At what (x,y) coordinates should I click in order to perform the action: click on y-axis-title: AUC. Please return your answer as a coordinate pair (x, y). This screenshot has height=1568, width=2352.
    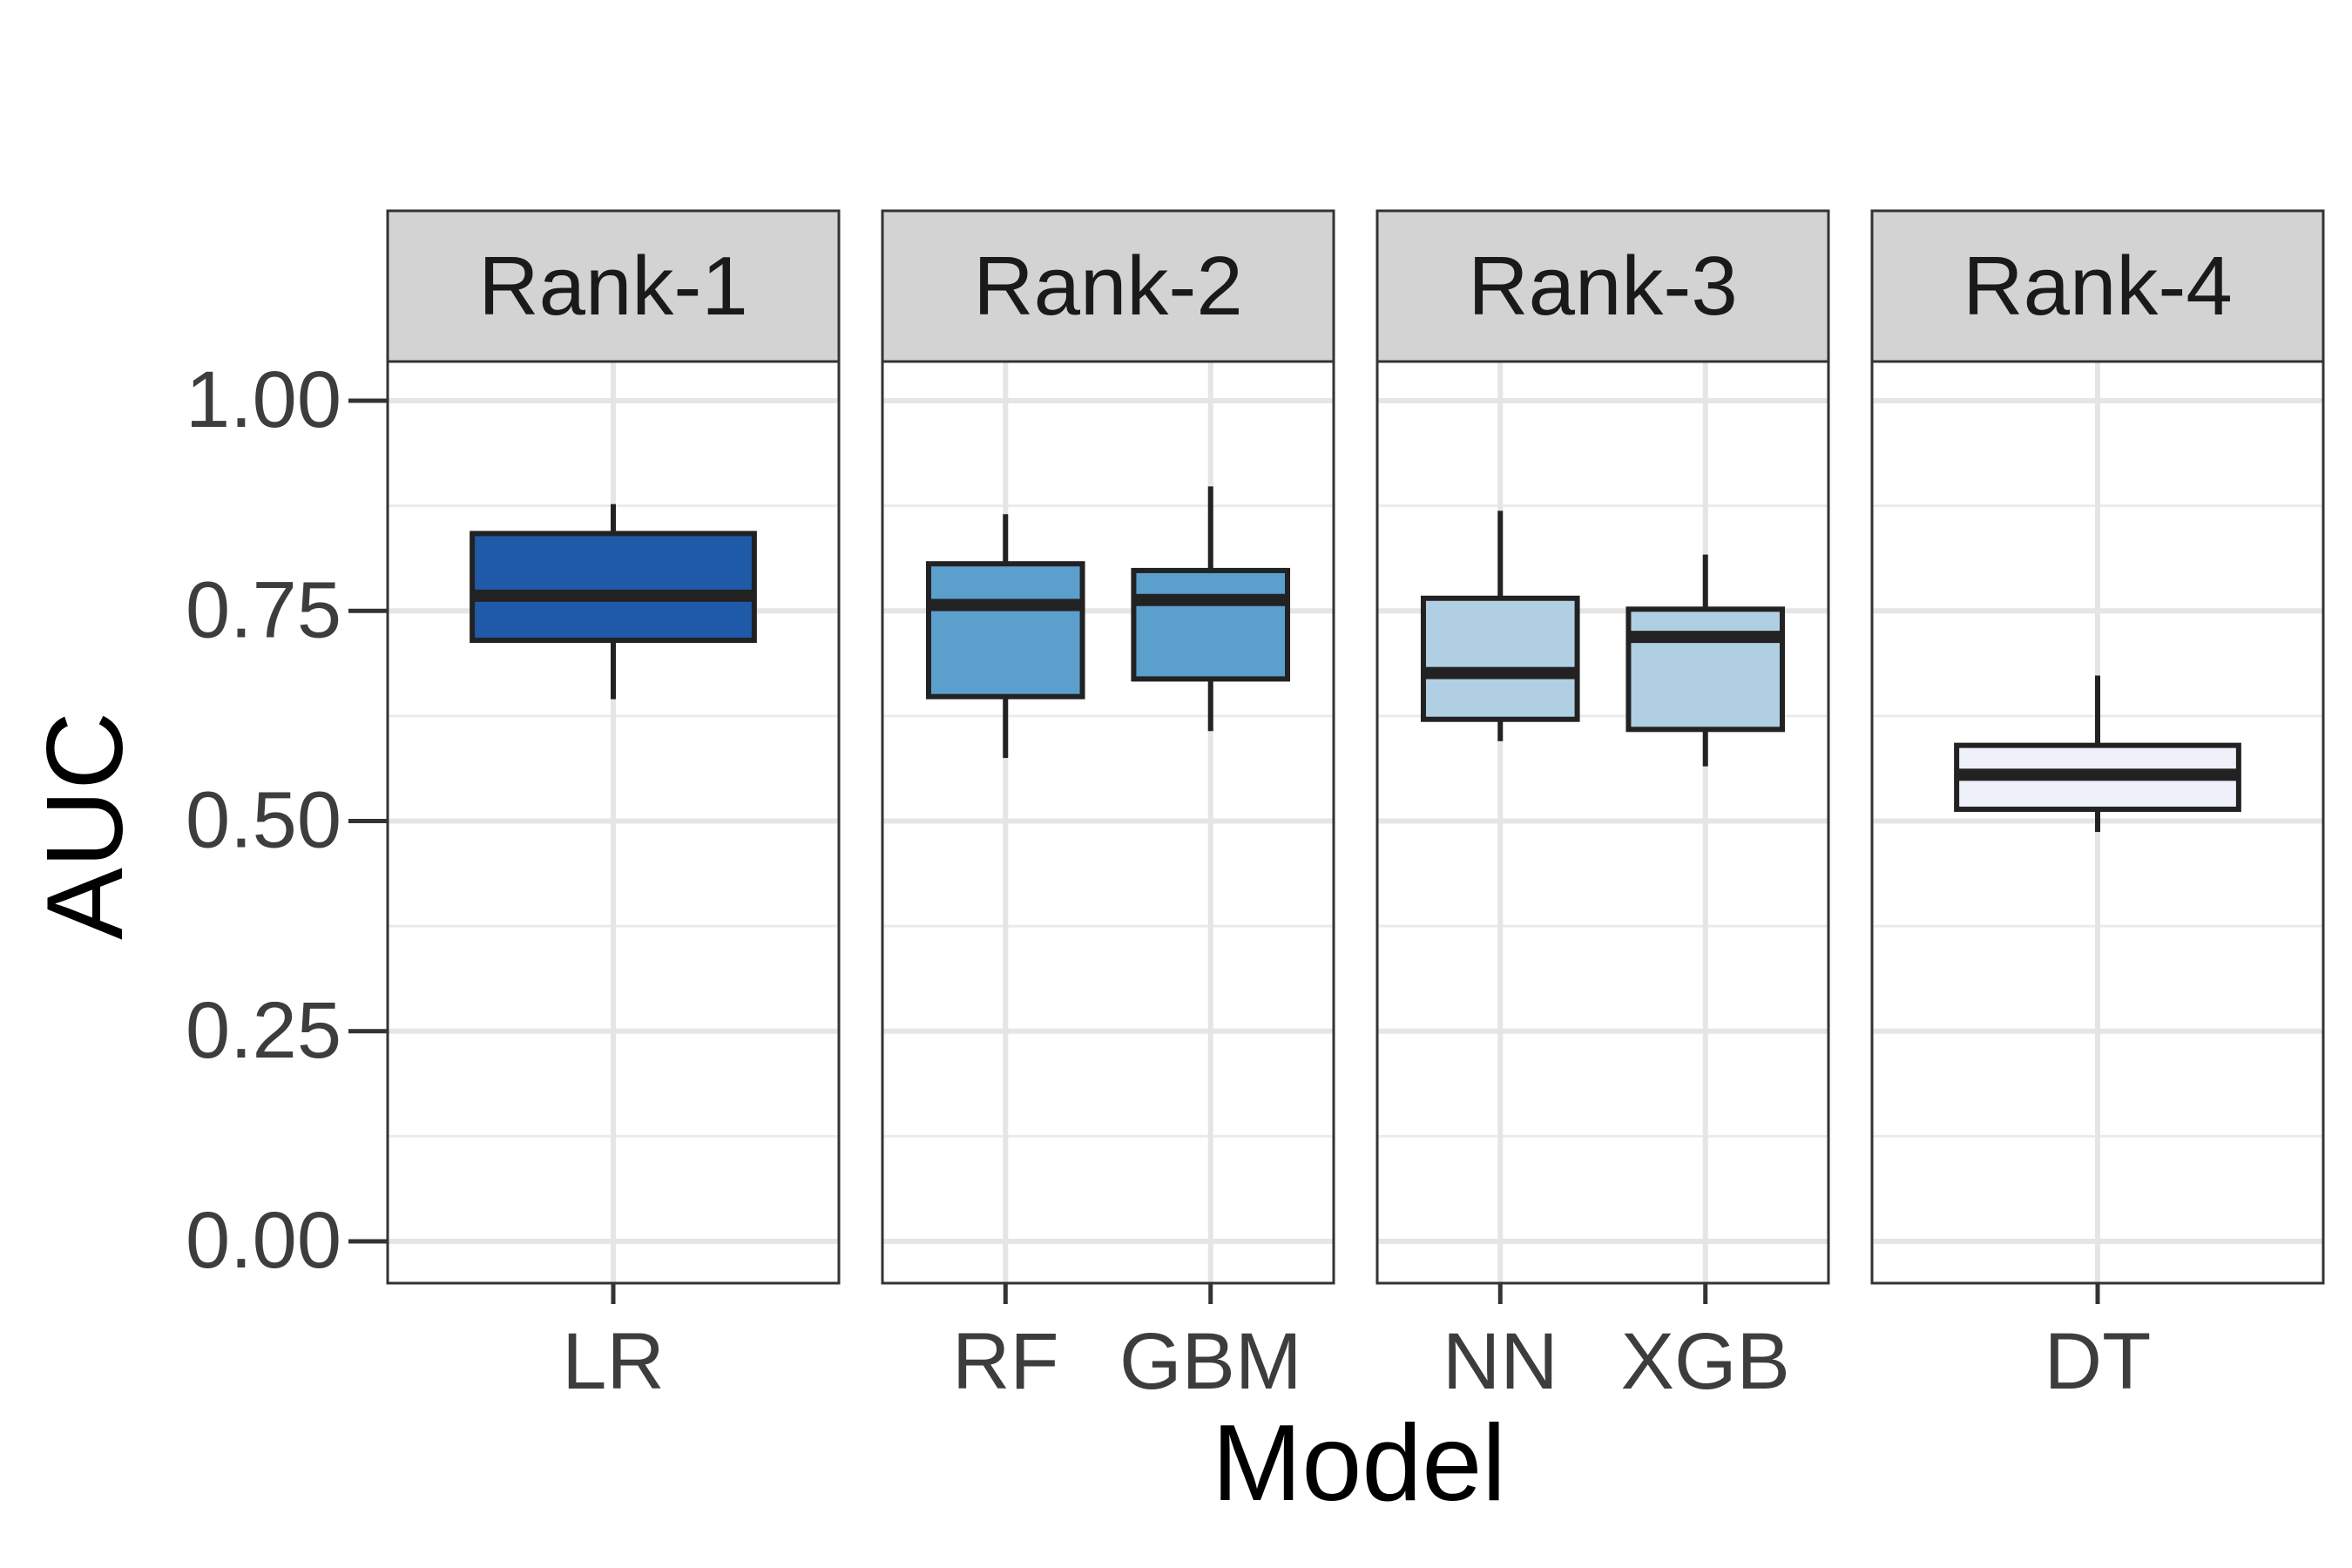
    Looking at the image, I should click on (85, 826).